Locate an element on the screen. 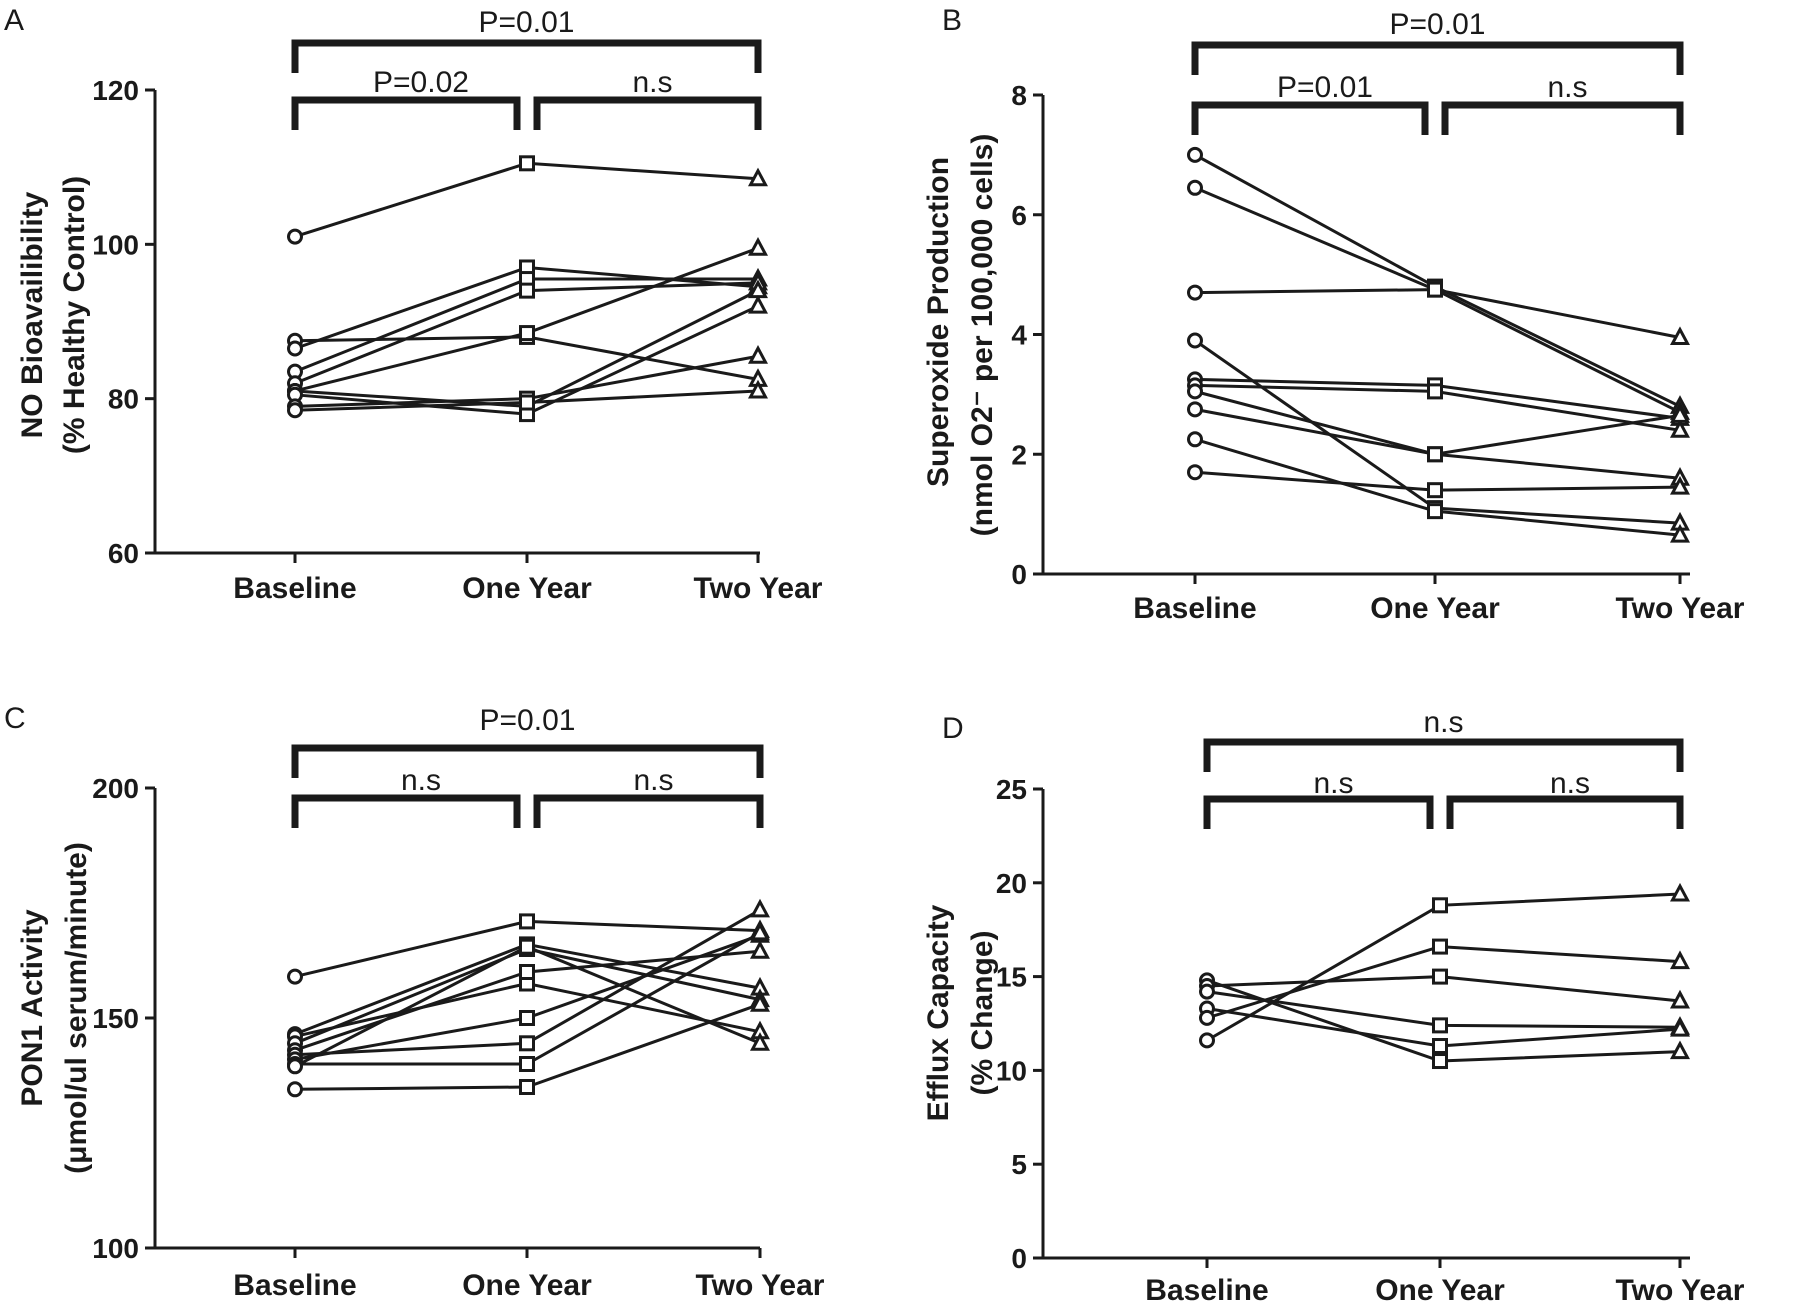  panel-b-y-tick-label: 8 is located at coordinates (1019, 95).